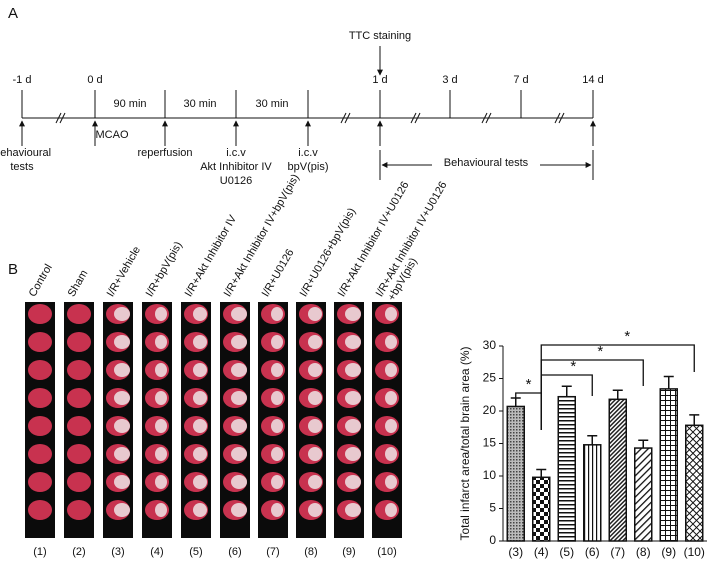 Image resolution: width=709 pixels, height=566 pixels. What do you see at coordinates (41, 280) in the screenshot?
I see `group-label: Control` at bounding box center [41, 280].